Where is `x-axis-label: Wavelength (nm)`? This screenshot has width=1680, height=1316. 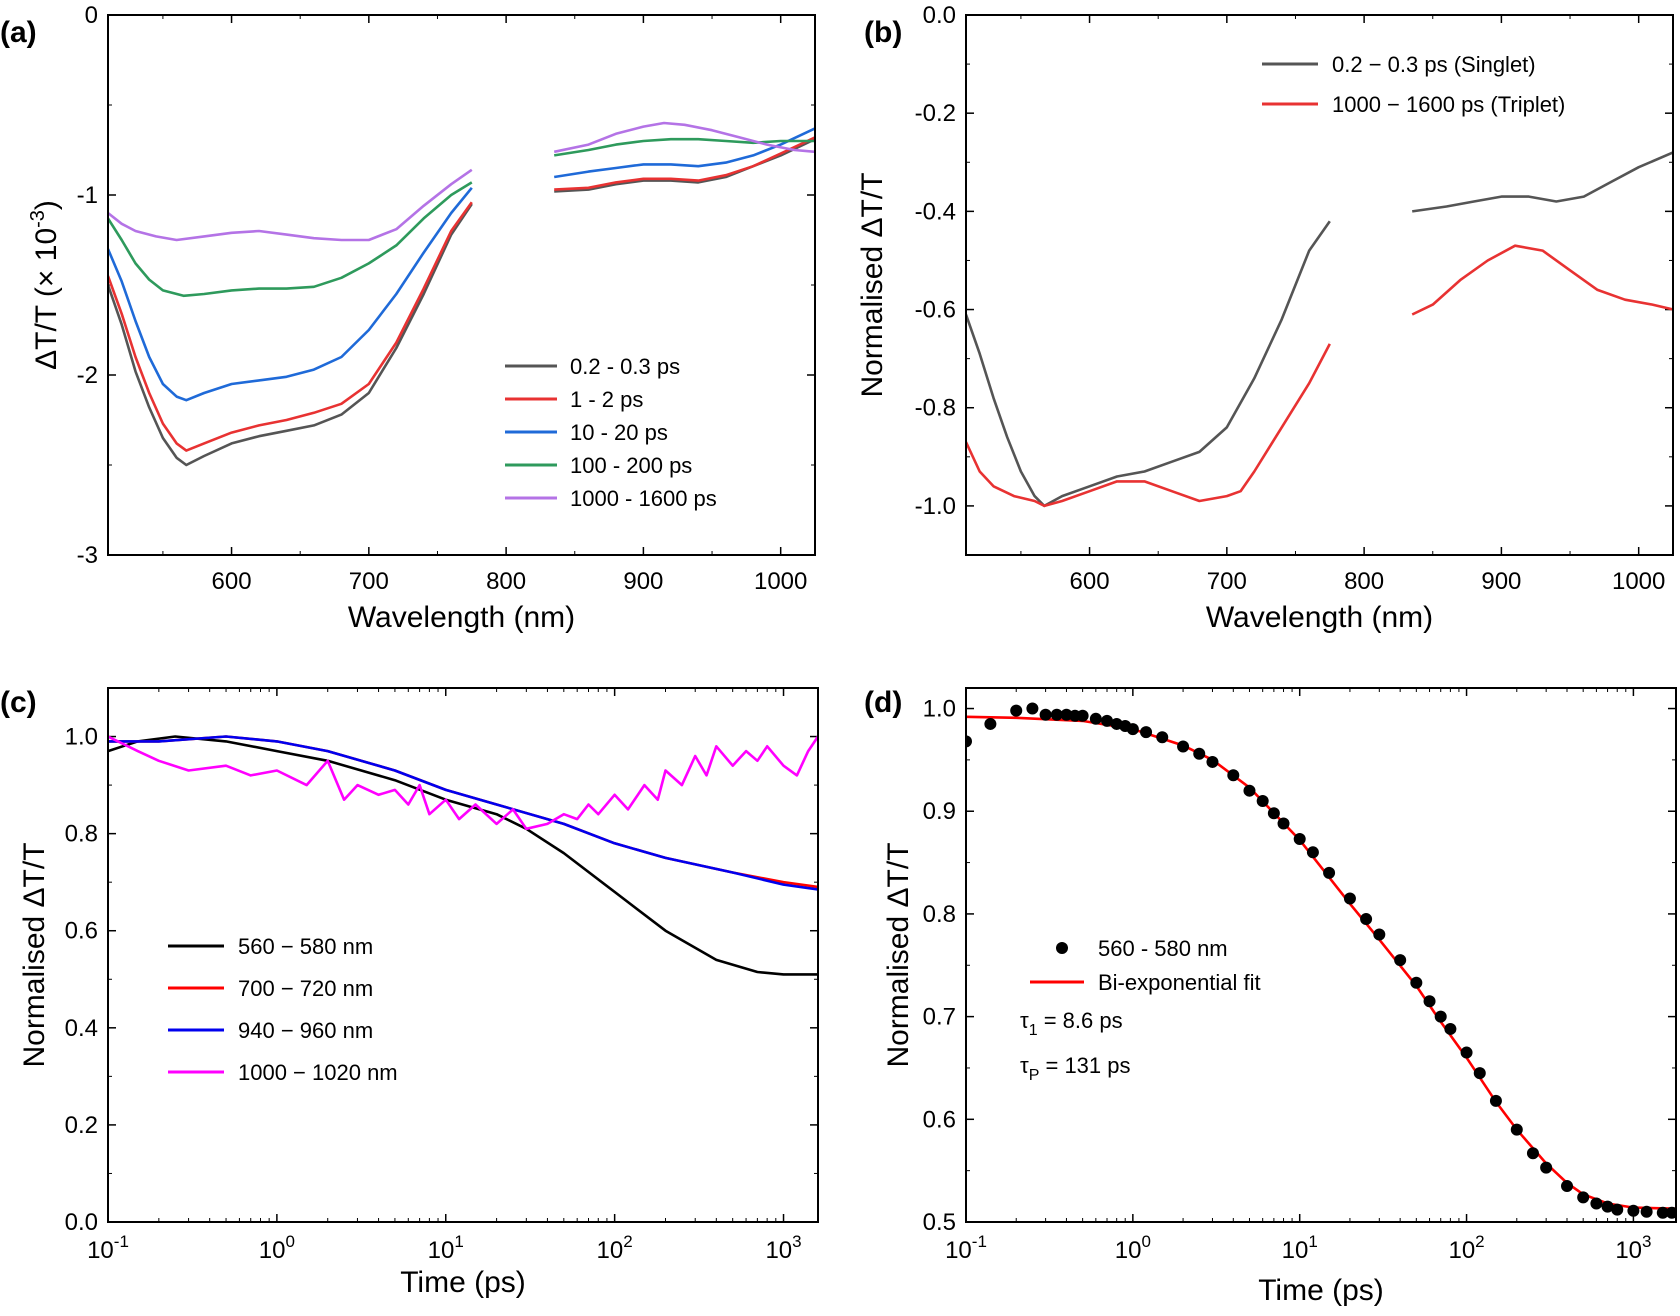
x-axis-label: Wavelength (nm) is located at coordinates (461, 617).